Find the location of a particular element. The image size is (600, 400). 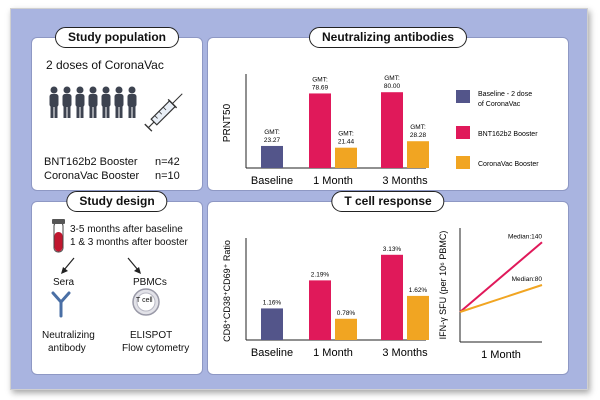

t-cell-response-title: T cell response is located at coordinates (388, 201).